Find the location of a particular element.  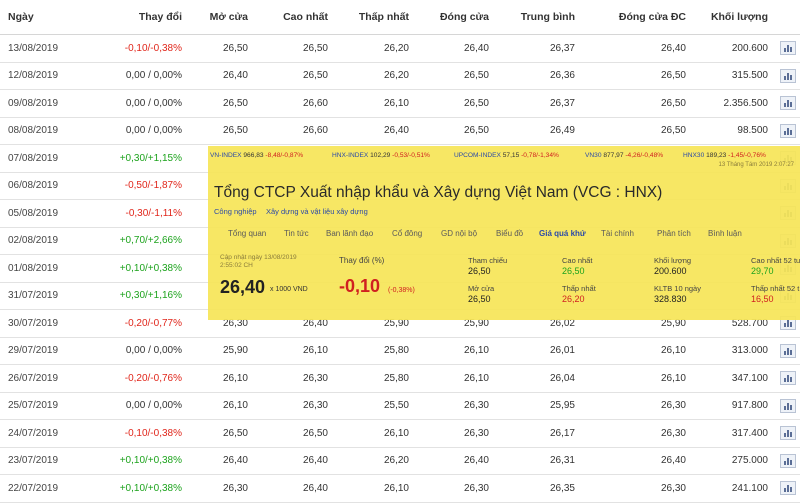

ticker-item: HNX30 189,23 -1,45/-0,76% is located at coordinates (724, 155).